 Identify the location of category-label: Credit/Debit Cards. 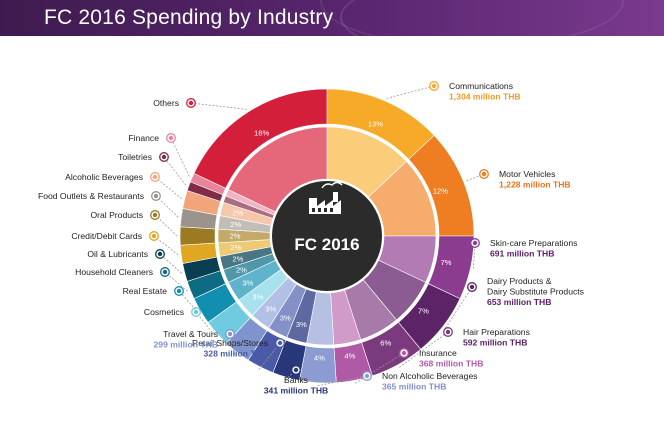
(106, 236).